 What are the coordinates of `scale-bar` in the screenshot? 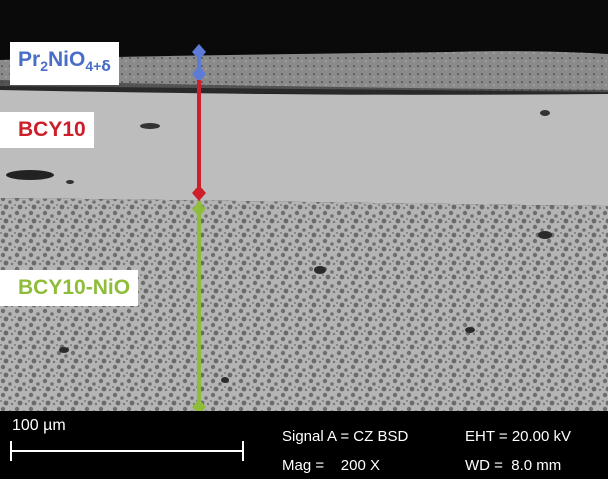 It's located at (127, 451).